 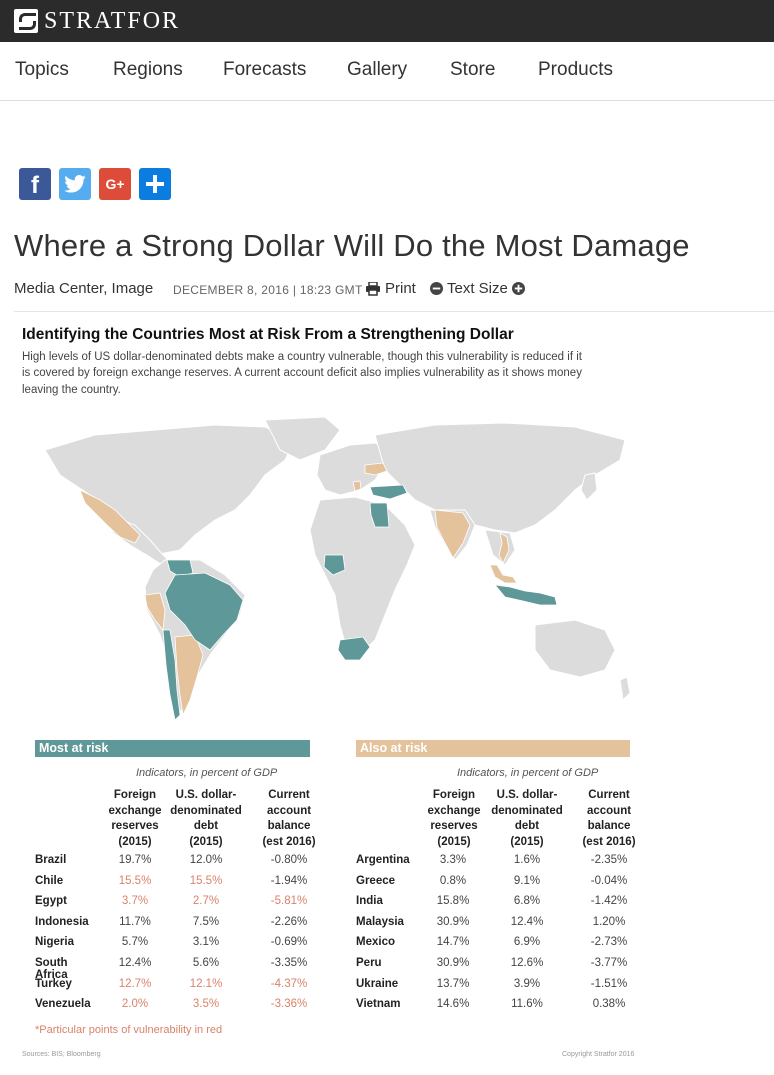 What do you see at coordinates (527, 1004) in the screenshot?
I see `table-cell: 11.6%` at bounding box center [527, 1004].